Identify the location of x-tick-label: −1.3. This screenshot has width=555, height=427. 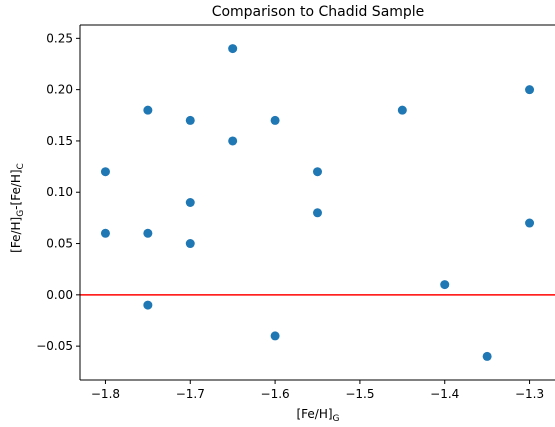
(529, 394).